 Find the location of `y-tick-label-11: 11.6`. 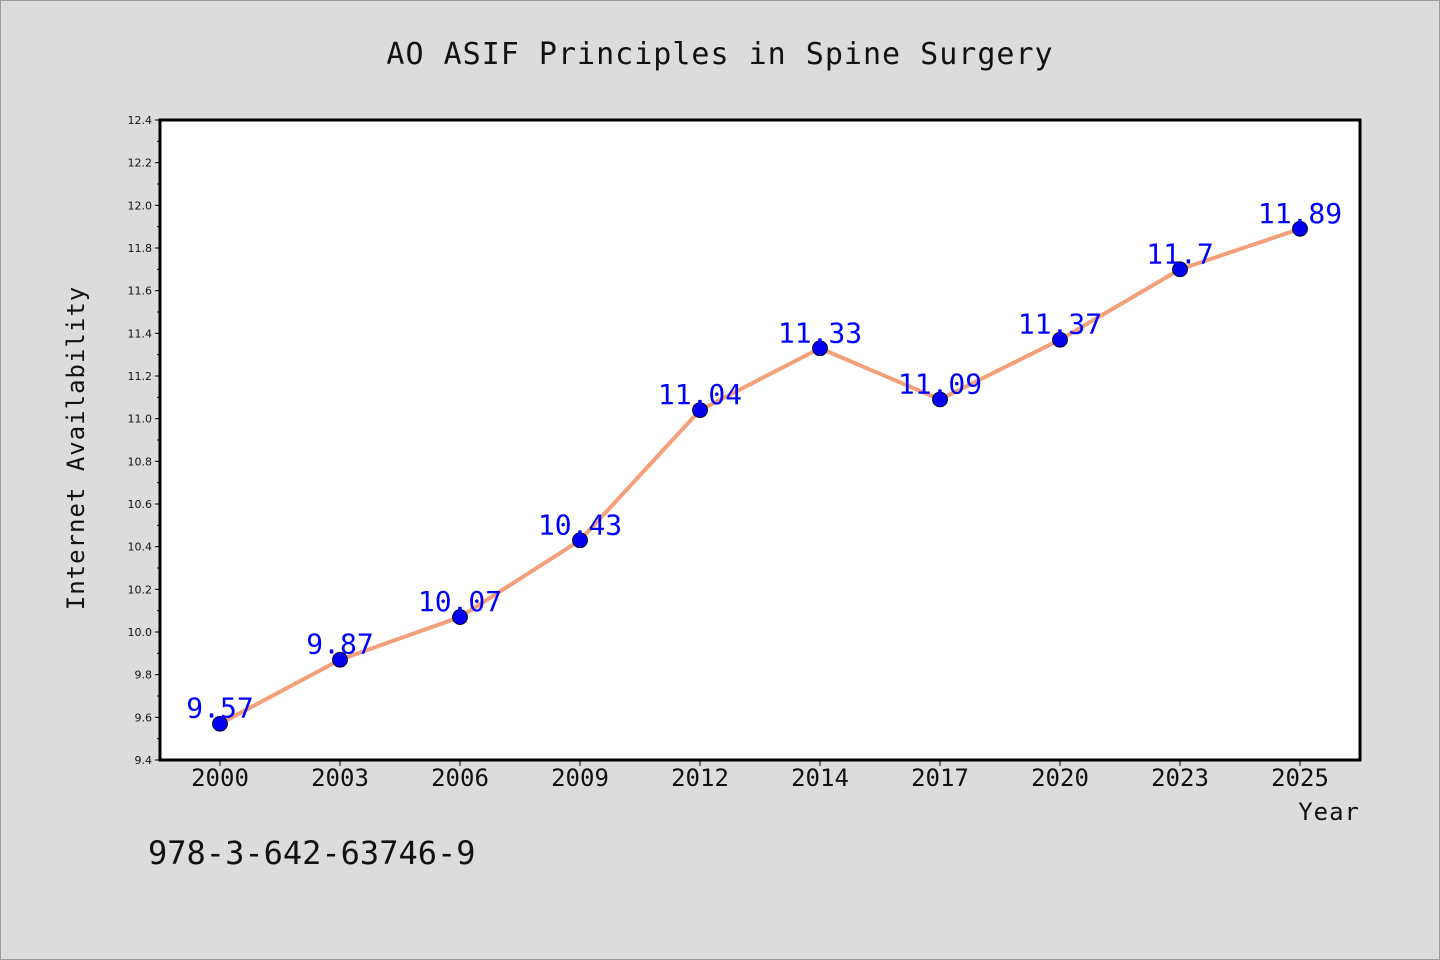

y-tick-label-11: 11.6 is located at coordinates (140, 291).